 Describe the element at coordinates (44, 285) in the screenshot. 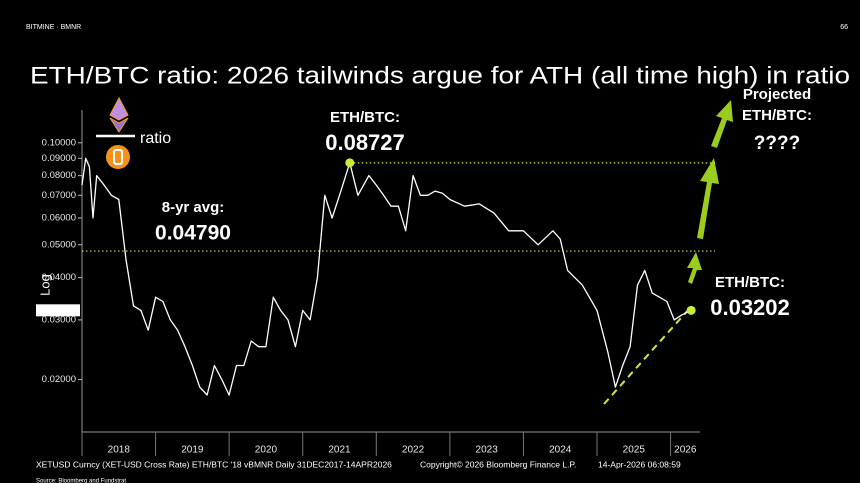

I see `y-axis-label: Log` at that location.